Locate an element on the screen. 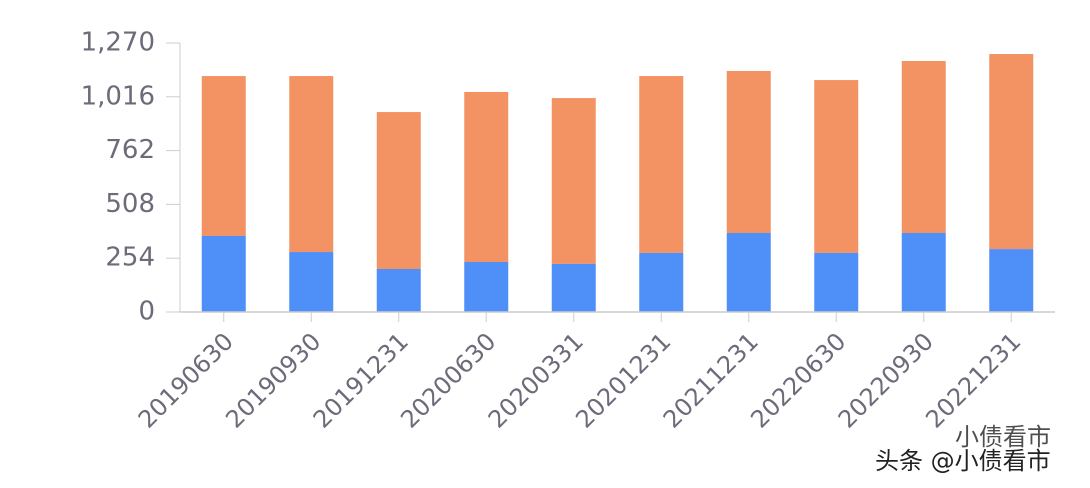 This screenshot has height=488, width=1090. watermark: 头条 @小债看市 is located at coordinates (963, 461).